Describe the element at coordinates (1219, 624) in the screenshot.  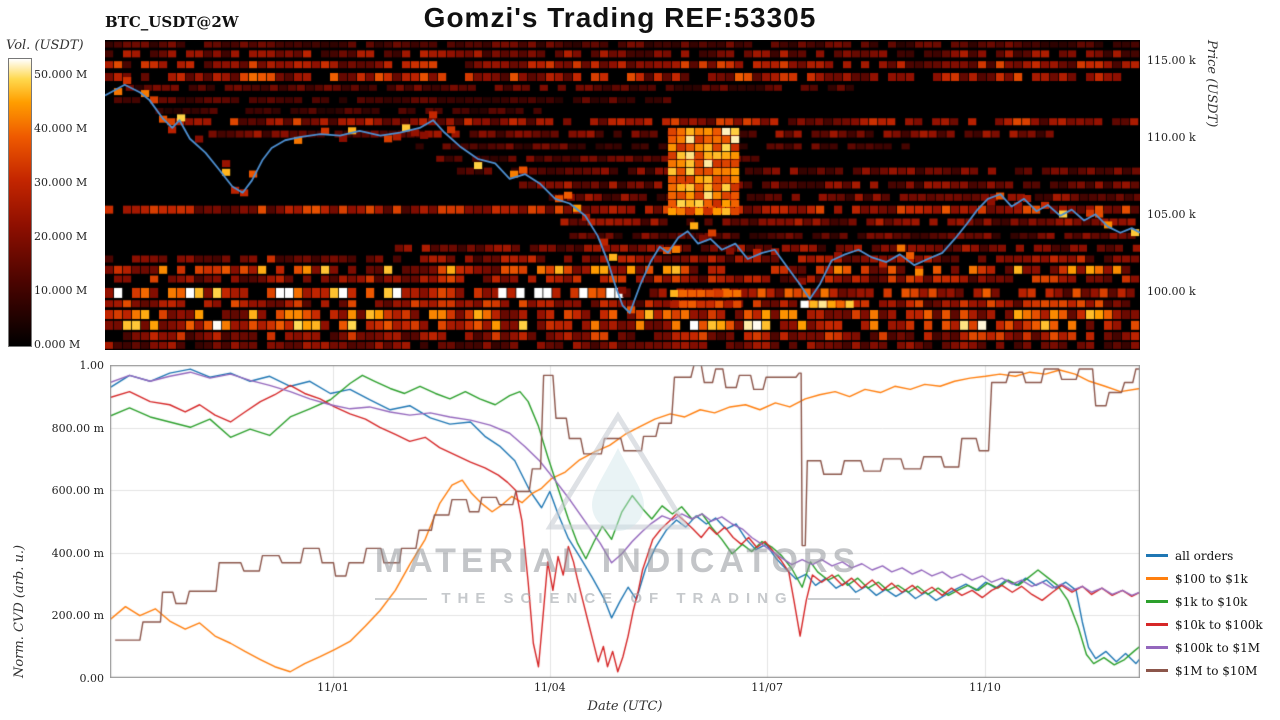
I see `legend-label: $10k to $100k` at that location.